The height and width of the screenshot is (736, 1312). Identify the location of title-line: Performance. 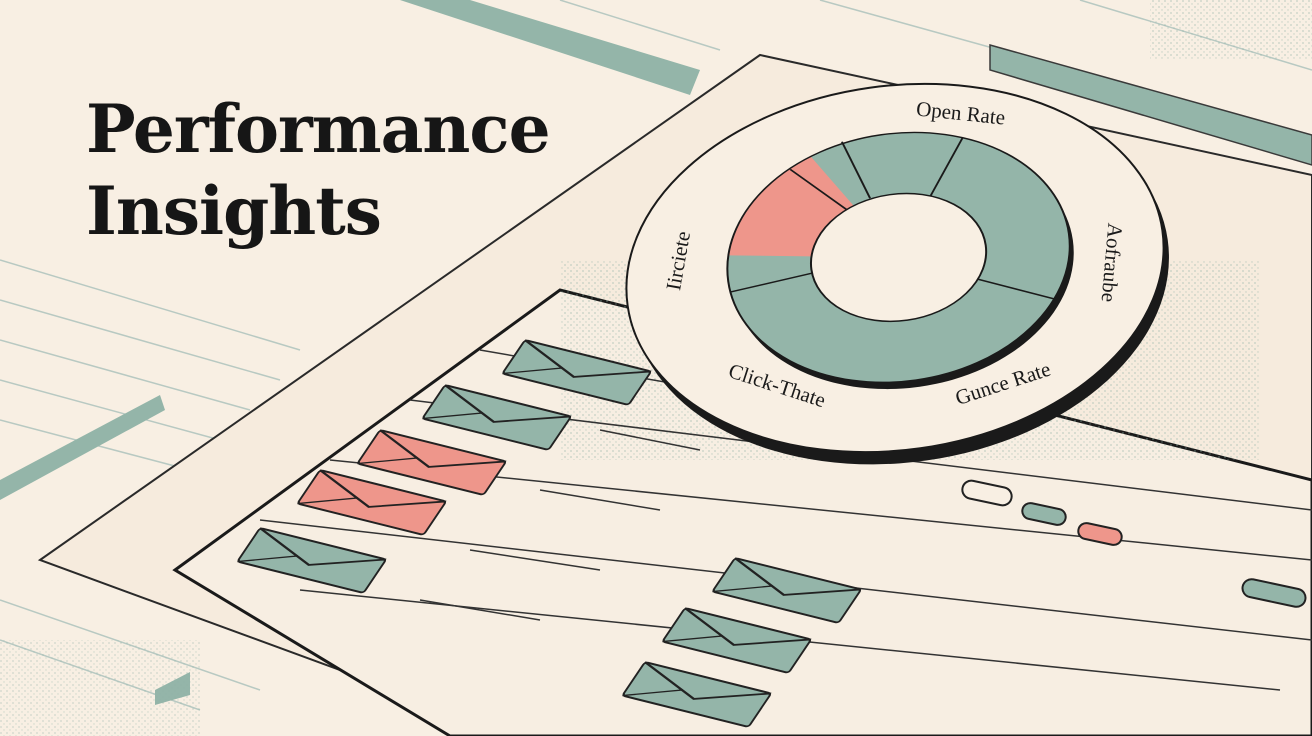
(318, 129).